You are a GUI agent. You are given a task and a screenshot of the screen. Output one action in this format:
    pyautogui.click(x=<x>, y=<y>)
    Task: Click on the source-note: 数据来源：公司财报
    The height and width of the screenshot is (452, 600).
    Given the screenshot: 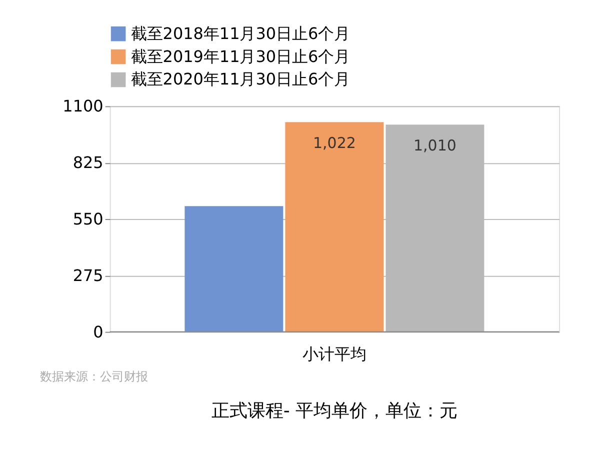 What is the action you would take?
    pyautogui.click(x=94, y=377)
    